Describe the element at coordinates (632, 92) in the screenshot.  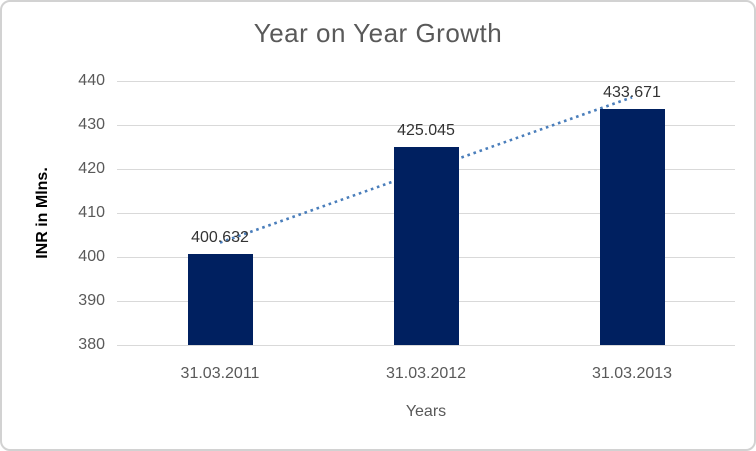
I see `bar-value-label: 433.671` at that location.